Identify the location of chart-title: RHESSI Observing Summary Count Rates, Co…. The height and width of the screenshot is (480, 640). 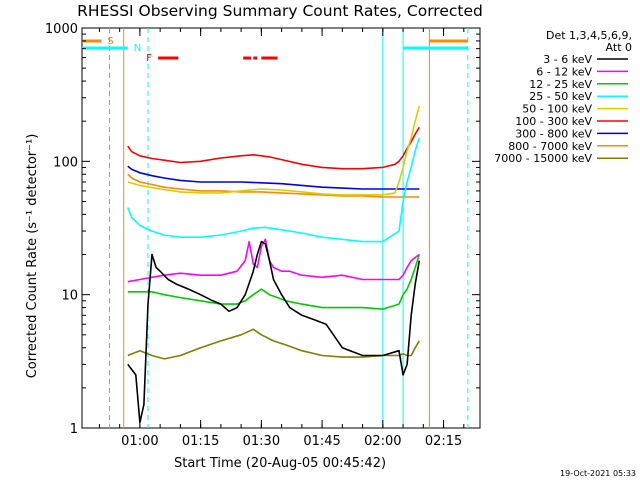
(280, 11).